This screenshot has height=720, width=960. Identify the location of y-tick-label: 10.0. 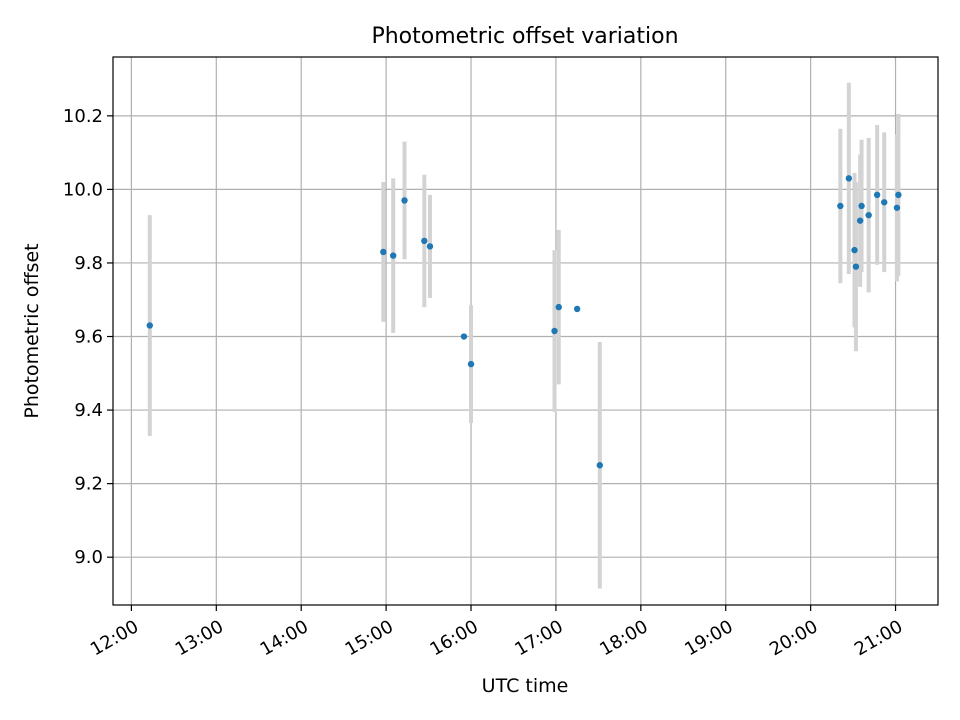
(83, 189).